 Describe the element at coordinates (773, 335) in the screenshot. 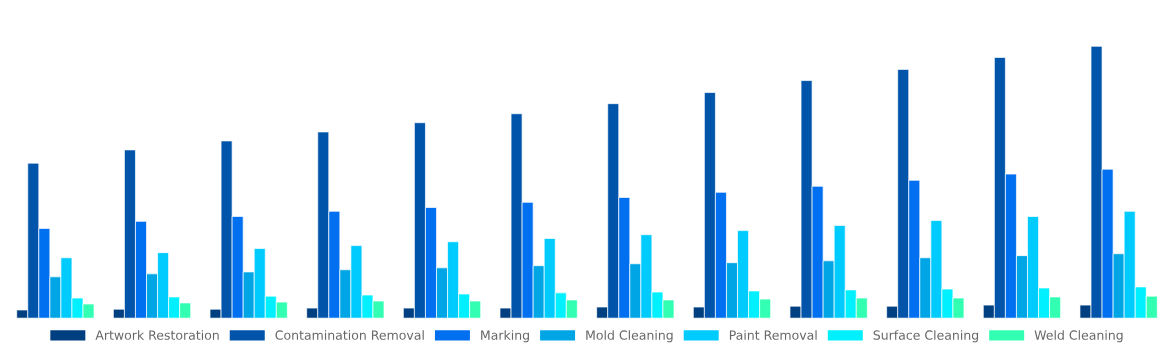

I see `legend-label: Paint Removal` at that location.